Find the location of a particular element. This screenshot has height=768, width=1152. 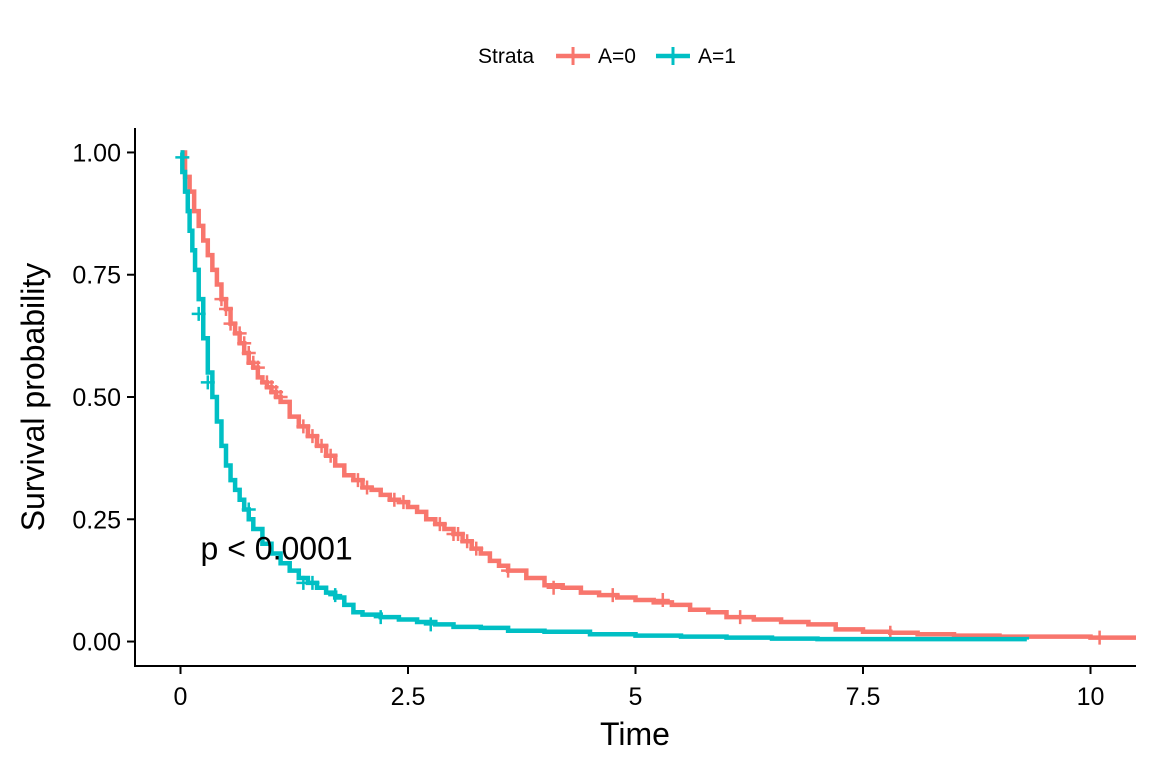

y-tick-label: 0.50 is located at coordinates (96, 398).